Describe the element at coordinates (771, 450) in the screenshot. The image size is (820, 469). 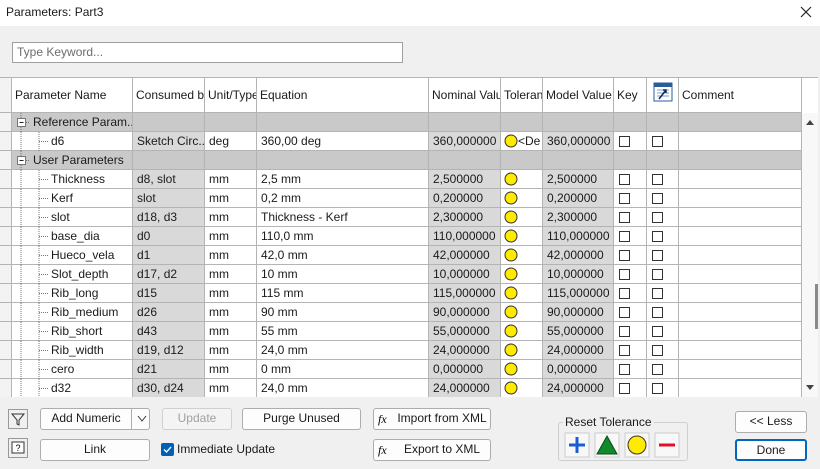
I see `done-button: Done` at that location.